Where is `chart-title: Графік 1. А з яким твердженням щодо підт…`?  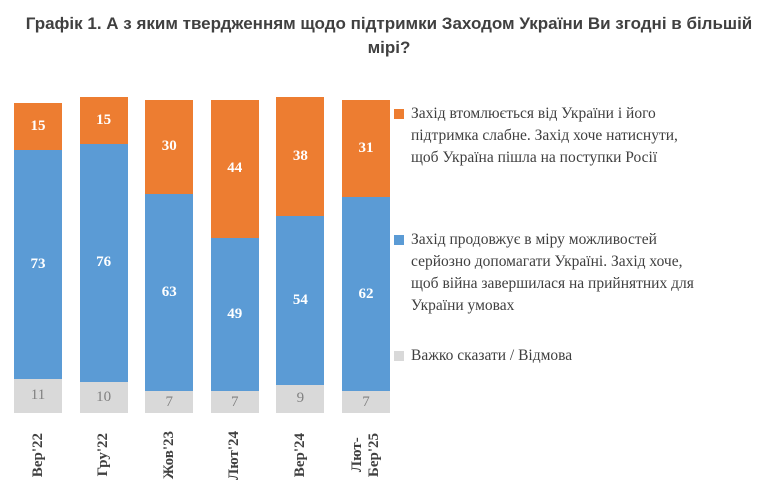
chart-title: Графік 1. А з яким твердженням щодо підт… is located at coordinates (389, 35).